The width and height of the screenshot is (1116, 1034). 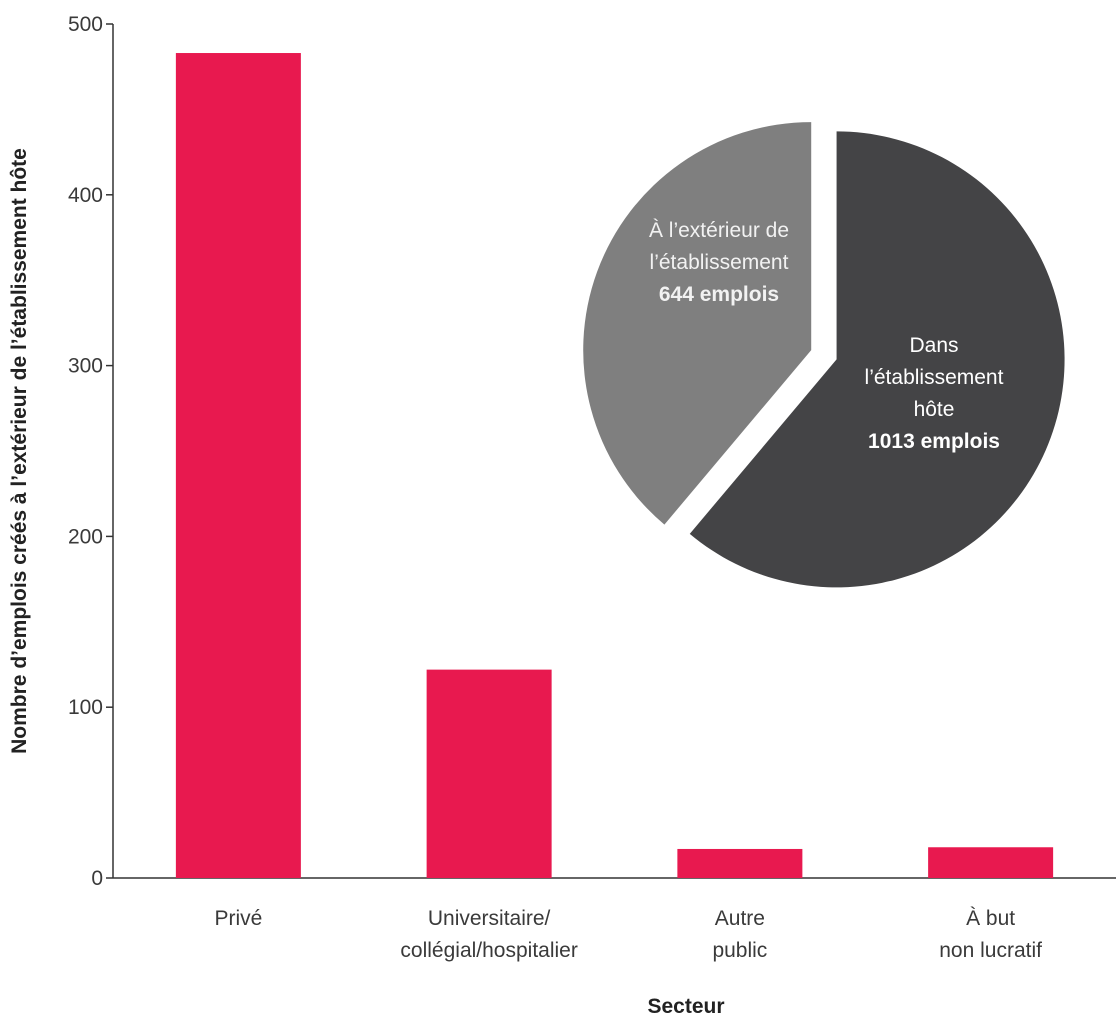 What do you see at coordinates (238, 918) in the screenshot?
I see `x-tick-label: Privé` at bounding box center [238, 918].